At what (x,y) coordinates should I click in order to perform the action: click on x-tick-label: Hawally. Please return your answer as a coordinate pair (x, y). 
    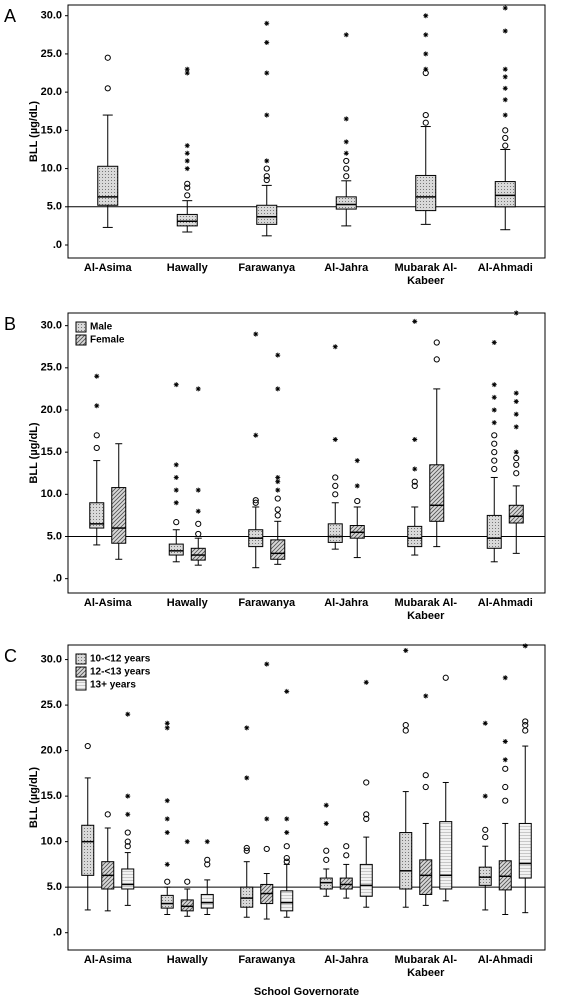
    Looking at the image, I should click on (187, 603).